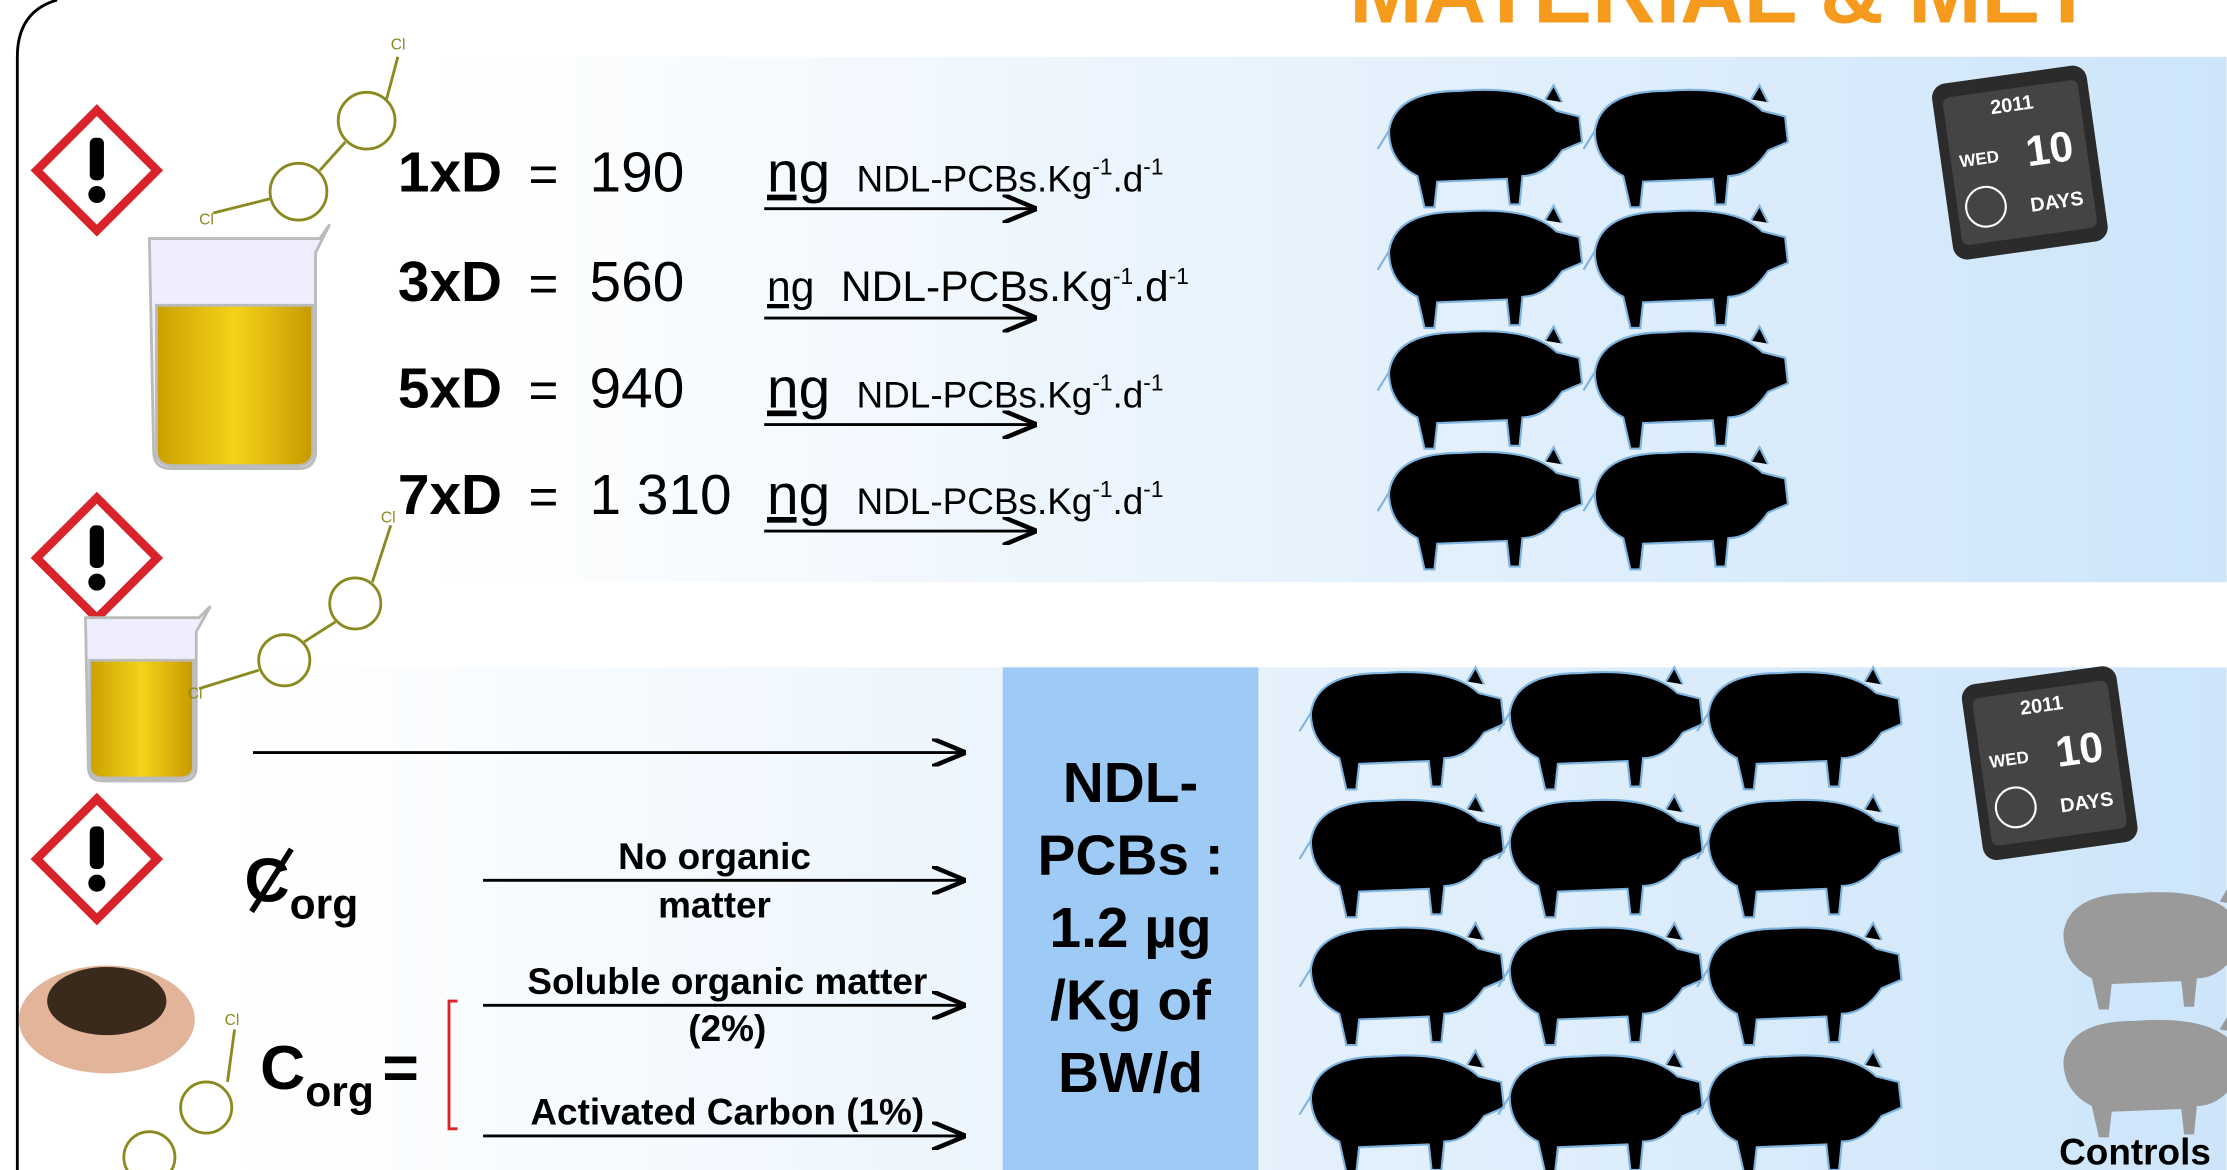 This screenshot has width=2227, height=1170. I want to click on box-line: PCBs :, so click(1130, 856).